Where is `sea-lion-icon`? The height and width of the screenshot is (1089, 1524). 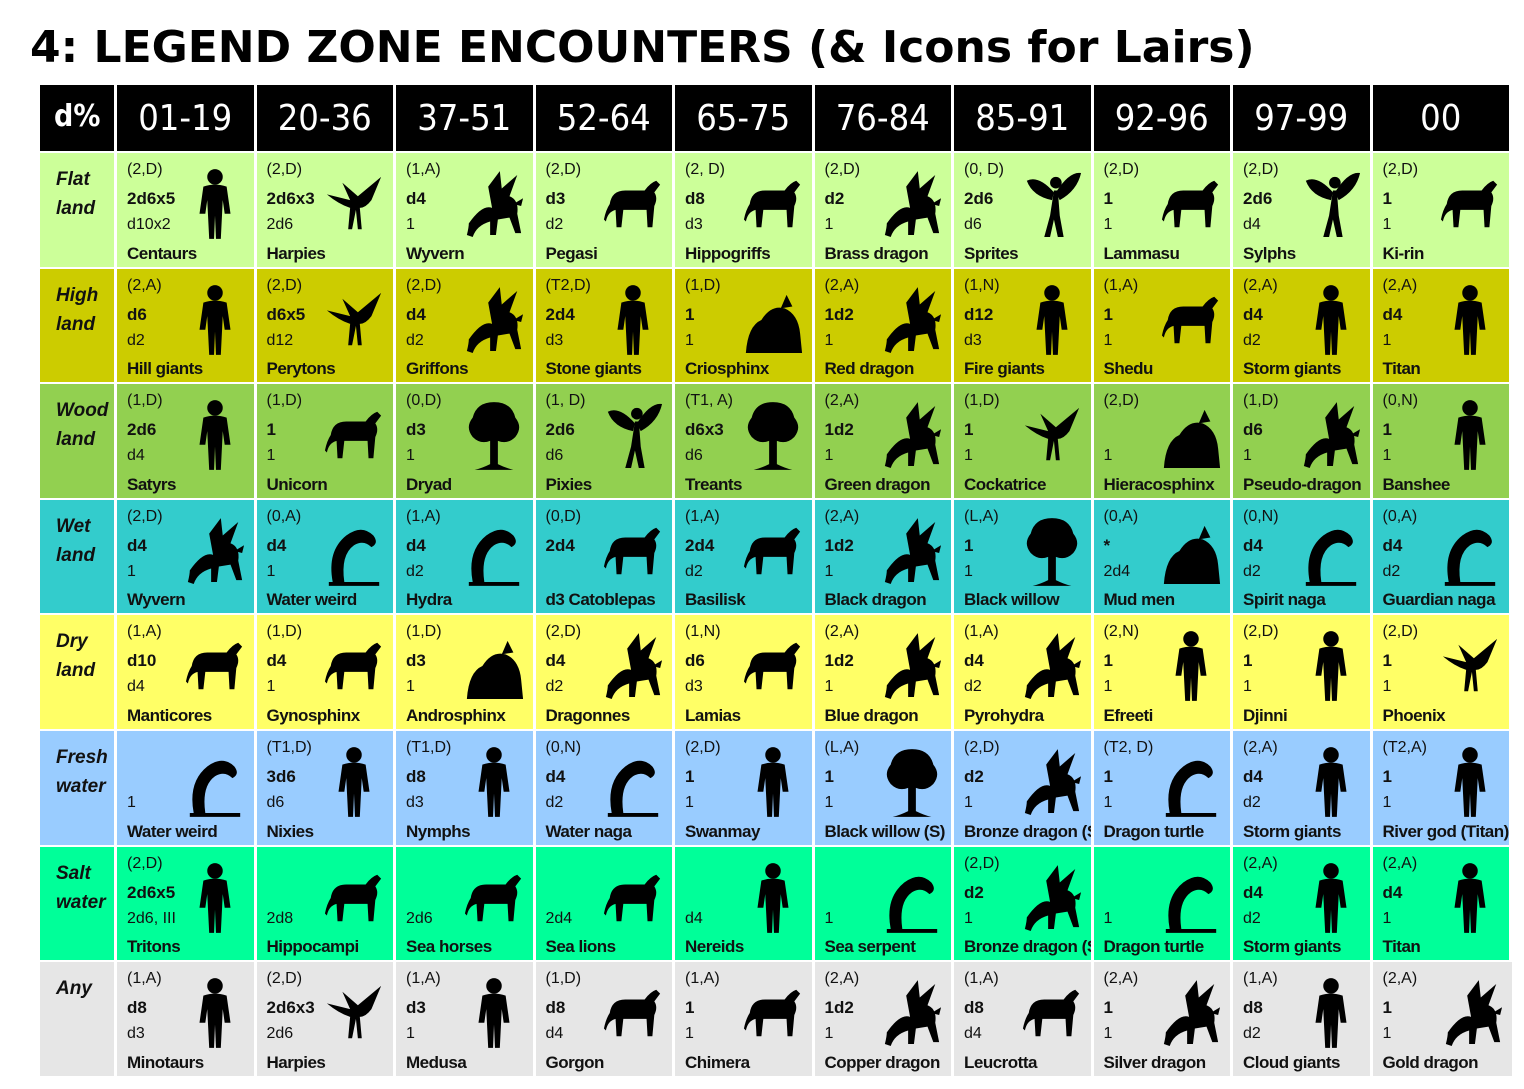 sea-lion-icon is located at coordinates (633, 898).